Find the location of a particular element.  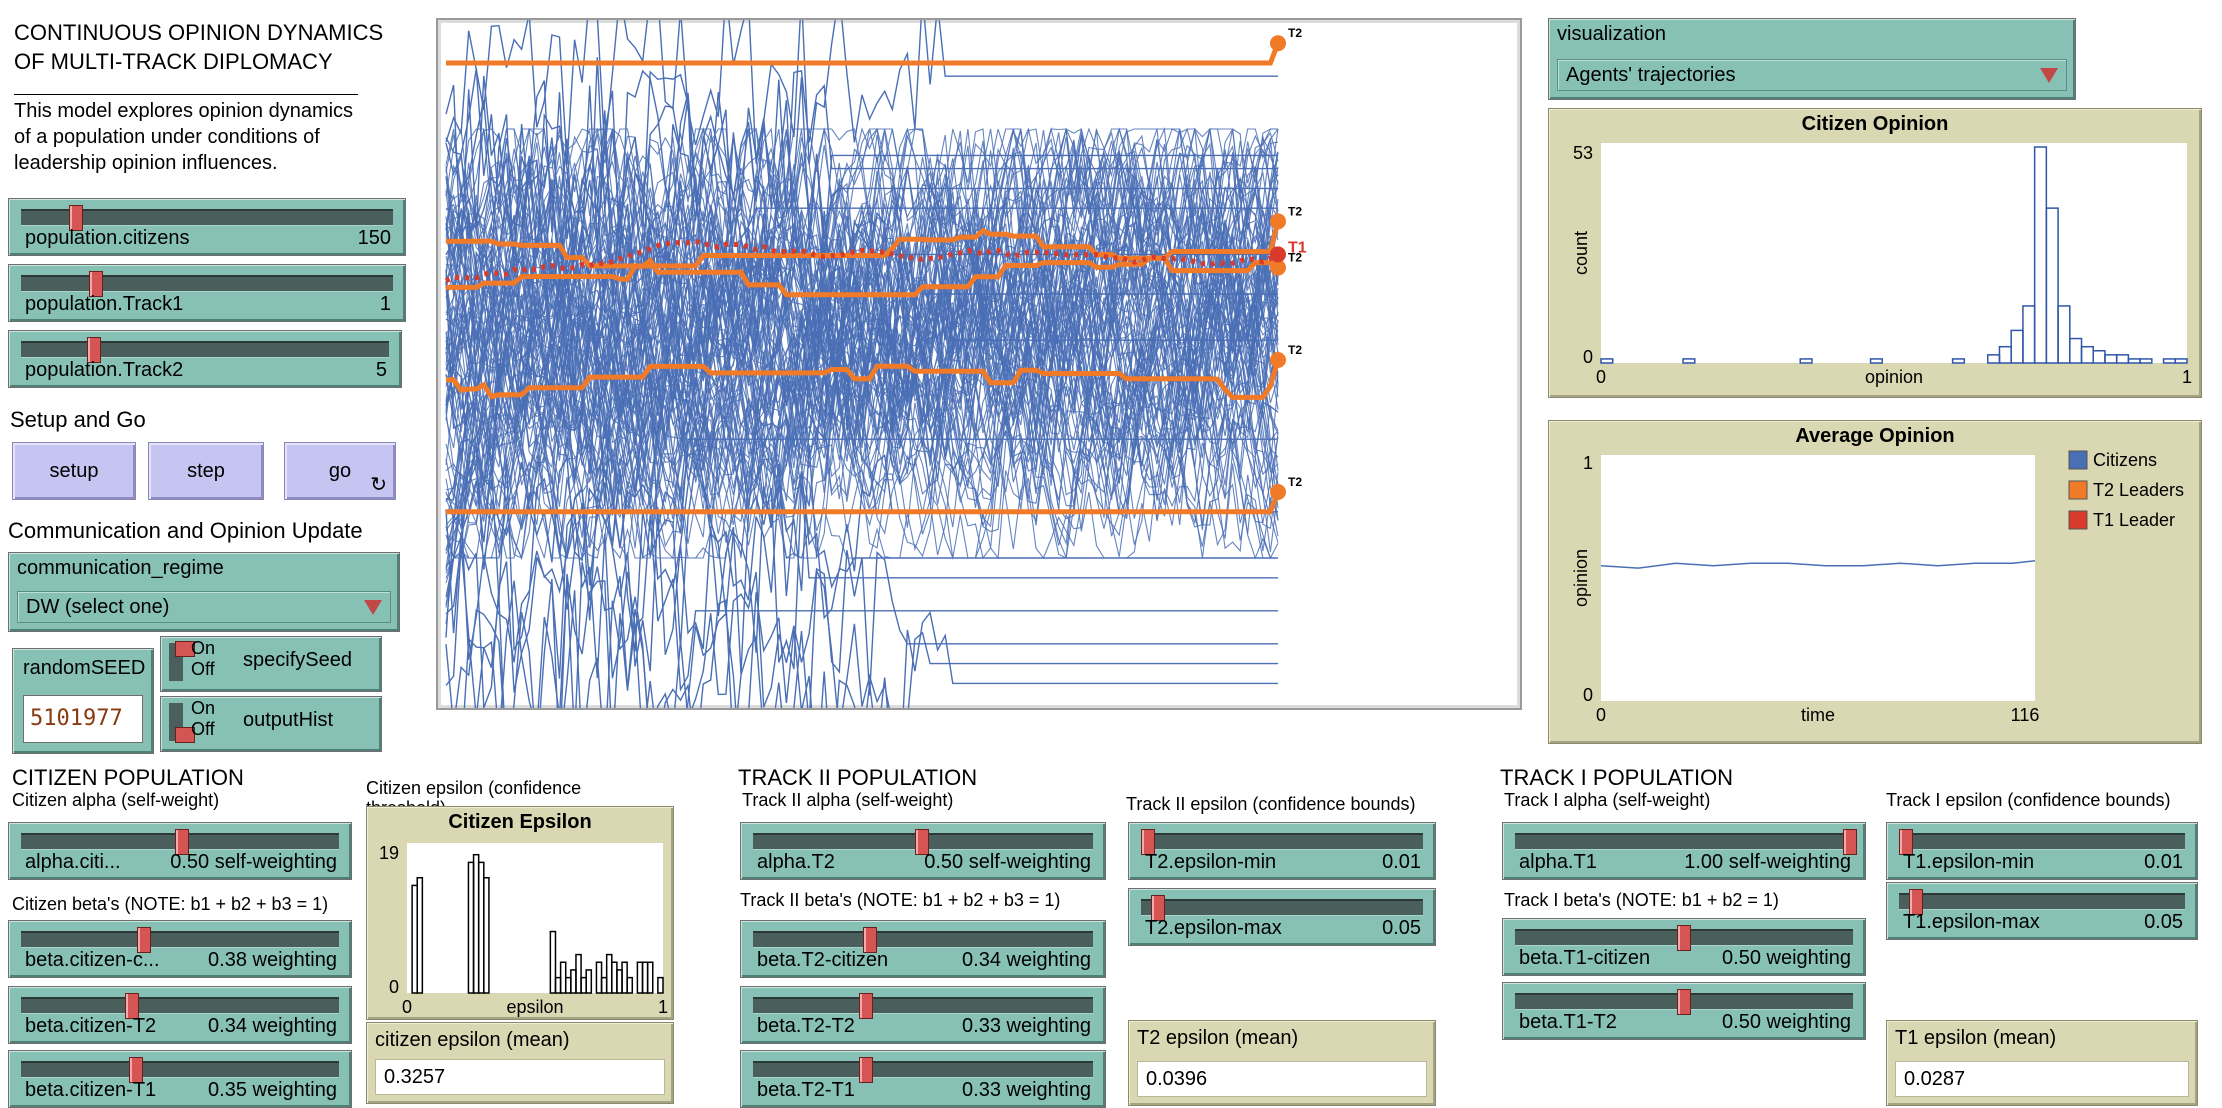

slider-value: 0.34 weighting is located at coordinates (1026, 960).